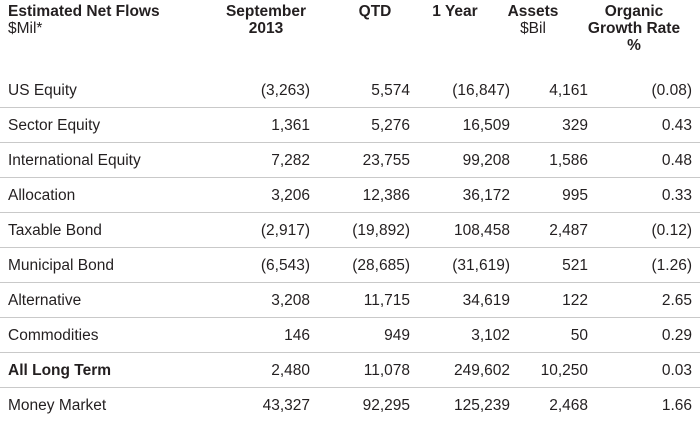 The height and width of the screenshot is (423, 700). What do you see at coordinates (676, 195) in the screenshot?
I see `cell-growth: 0.33` at bounding box center [676, 195].